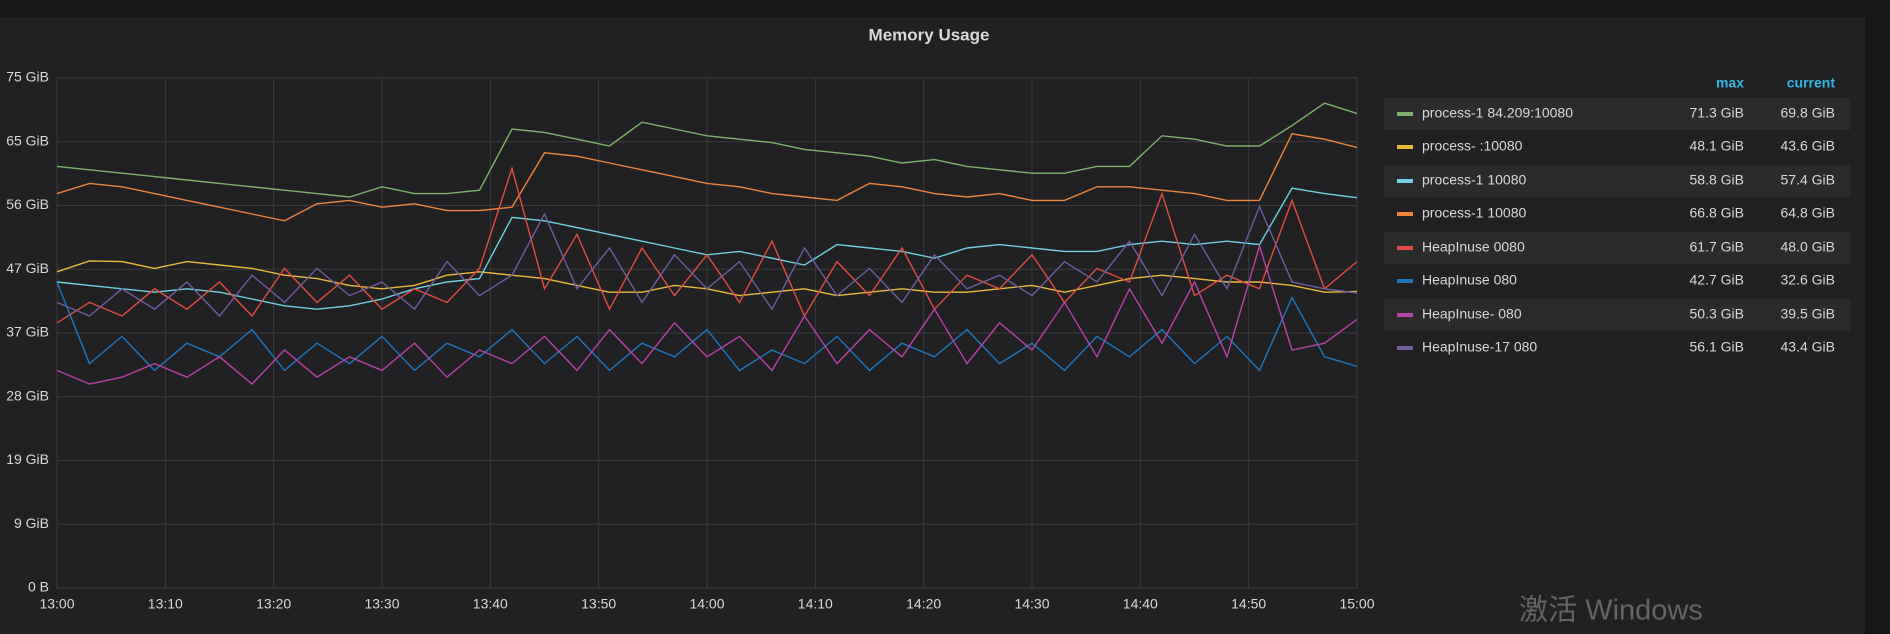 This screenshot has width=1890, height=634. I want to click on y-tick-label: 37 GiB, so click(27, 332).